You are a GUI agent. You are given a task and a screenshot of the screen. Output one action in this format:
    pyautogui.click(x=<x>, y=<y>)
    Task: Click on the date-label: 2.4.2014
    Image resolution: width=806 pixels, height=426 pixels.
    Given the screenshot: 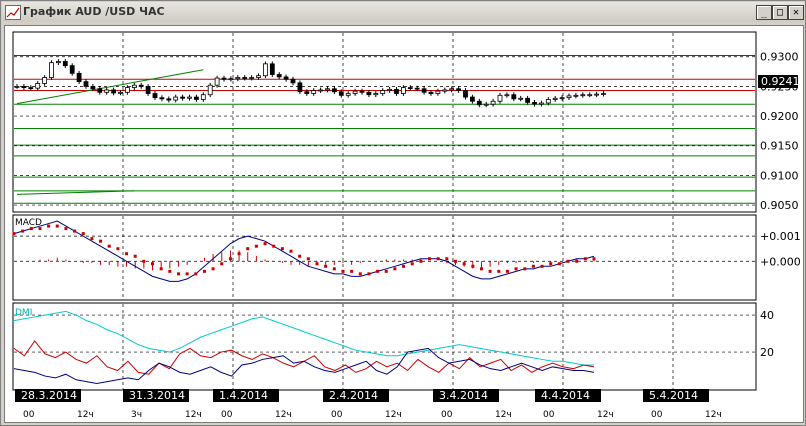 What is the action you would take?
    pyautogui.click(x=353, y=395)
    